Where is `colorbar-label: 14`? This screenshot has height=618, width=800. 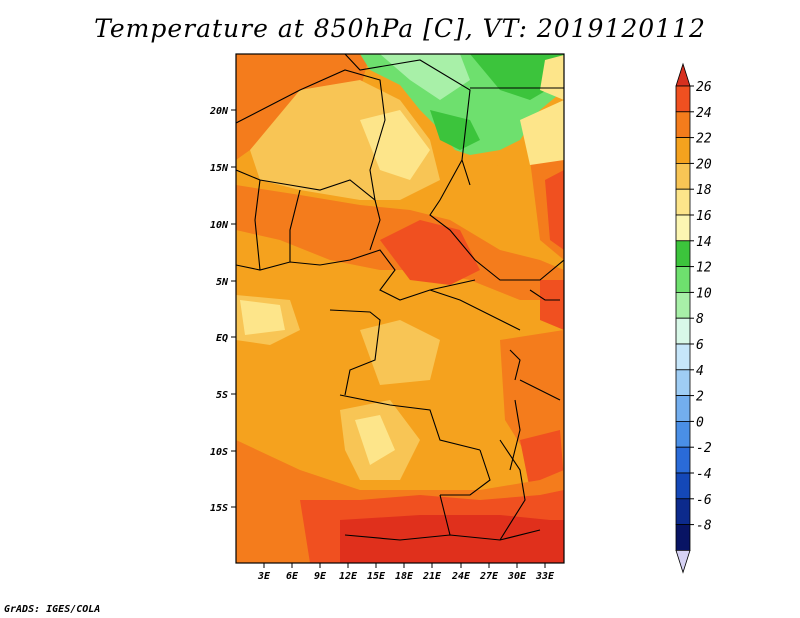 colorbar-label: 14 is located at coordinates (704, 242).